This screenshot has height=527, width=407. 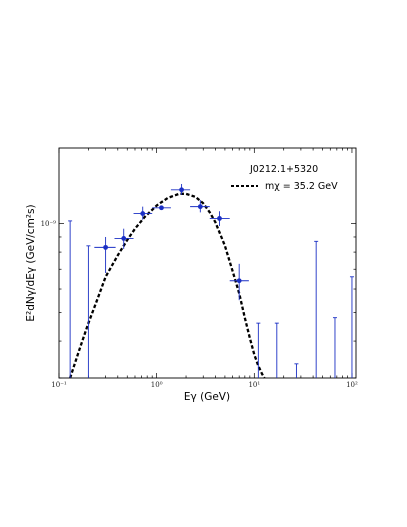 I want to click on x-tick-label: 10⁰, so click(x=157, y=385).